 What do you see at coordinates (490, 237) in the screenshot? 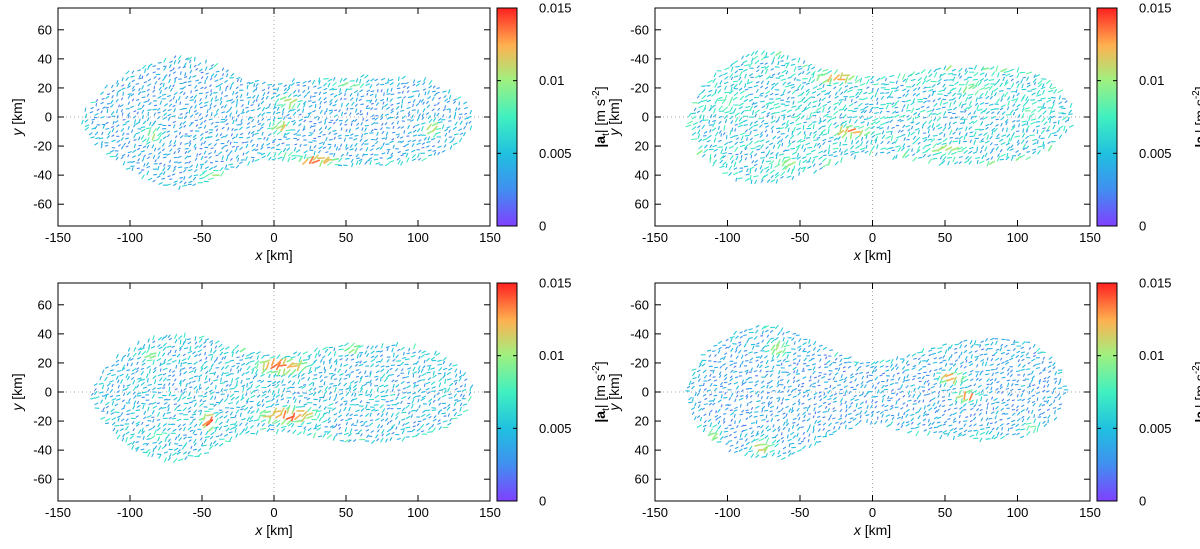
I see `x-tick-label: 150` at bounding box center [490, 237].